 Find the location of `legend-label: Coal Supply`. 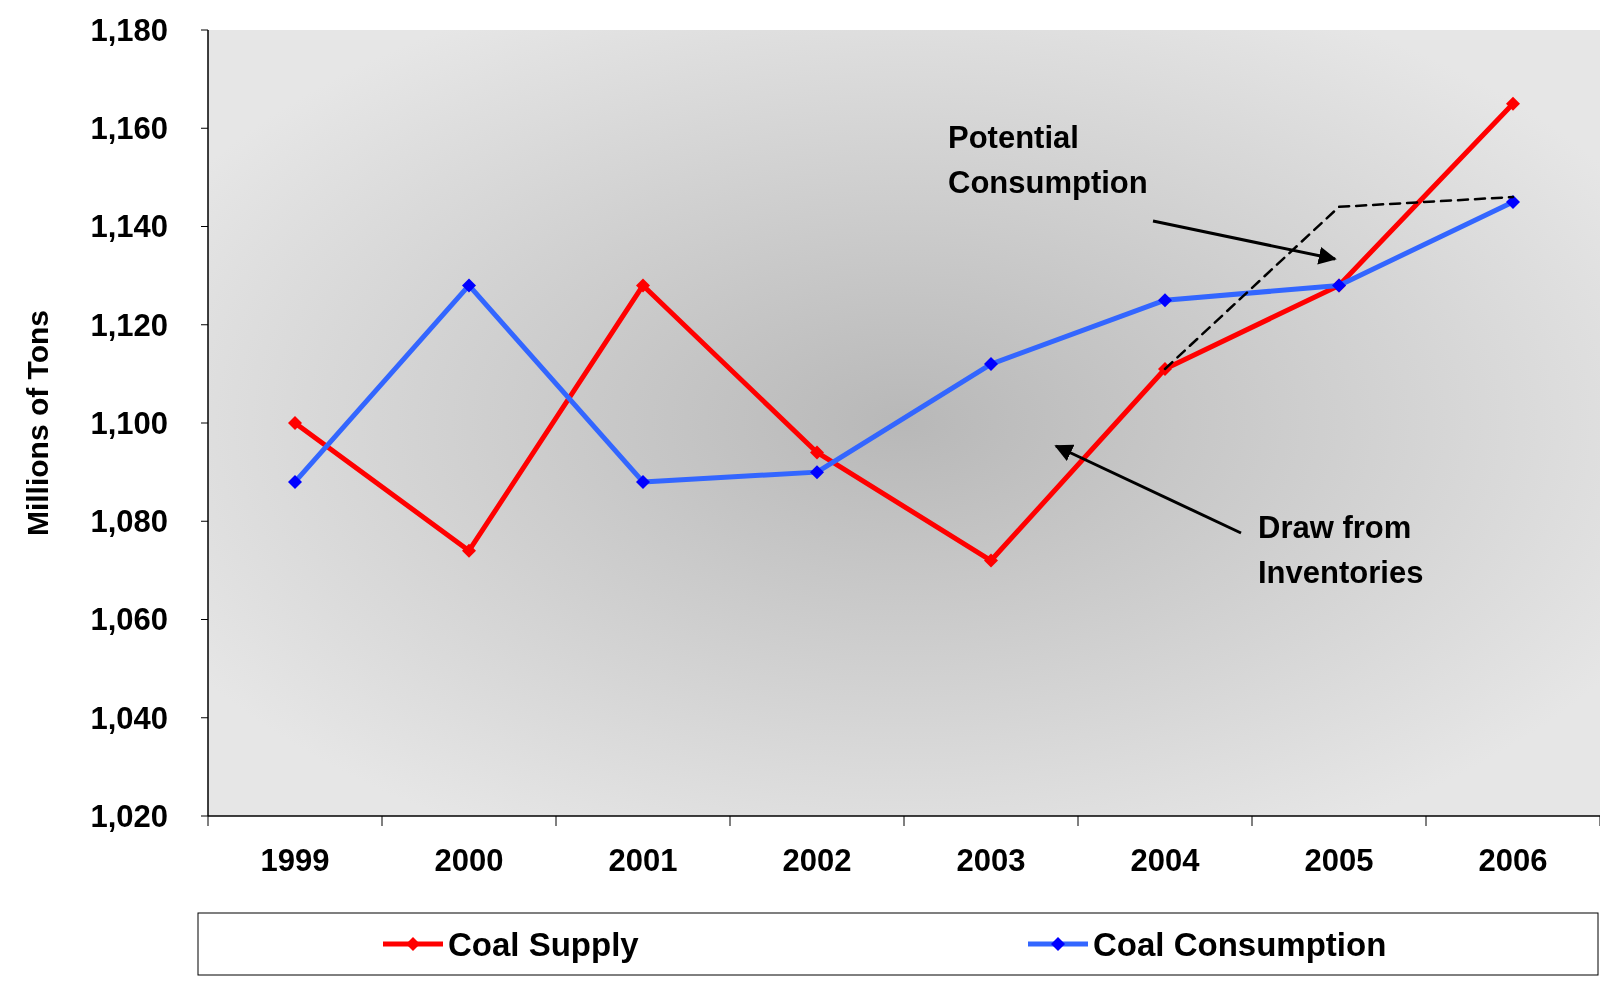

legend-label: Coal Supply is located at coordinates (544, 944).